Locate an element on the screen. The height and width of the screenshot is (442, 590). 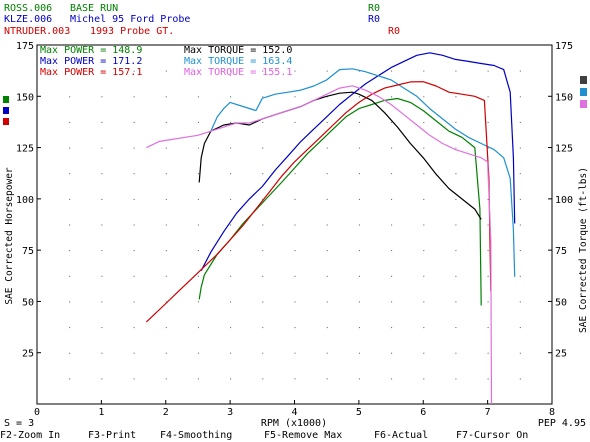
remove-max-key: F5-Remove Max is located at coordinates (303, 435).